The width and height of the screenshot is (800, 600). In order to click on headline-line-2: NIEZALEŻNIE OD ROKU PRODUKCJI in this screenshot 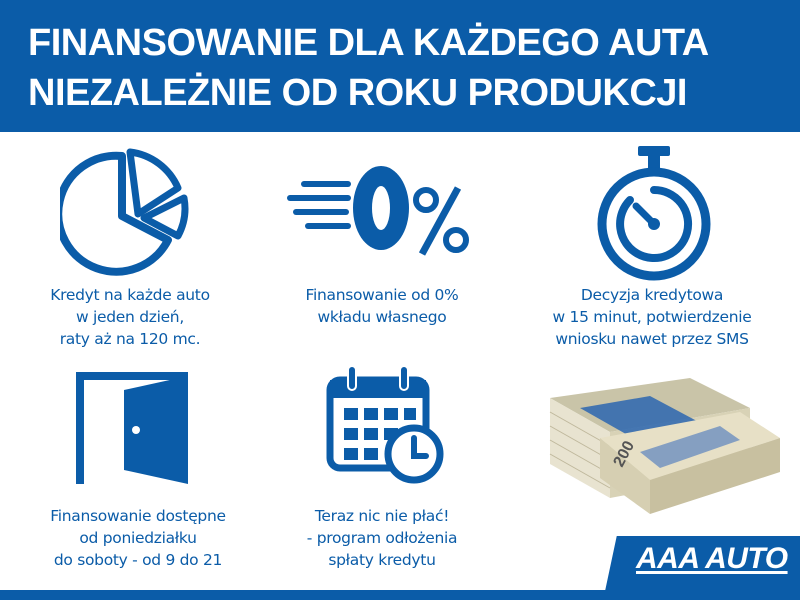, I will do `click(357, 93)`.